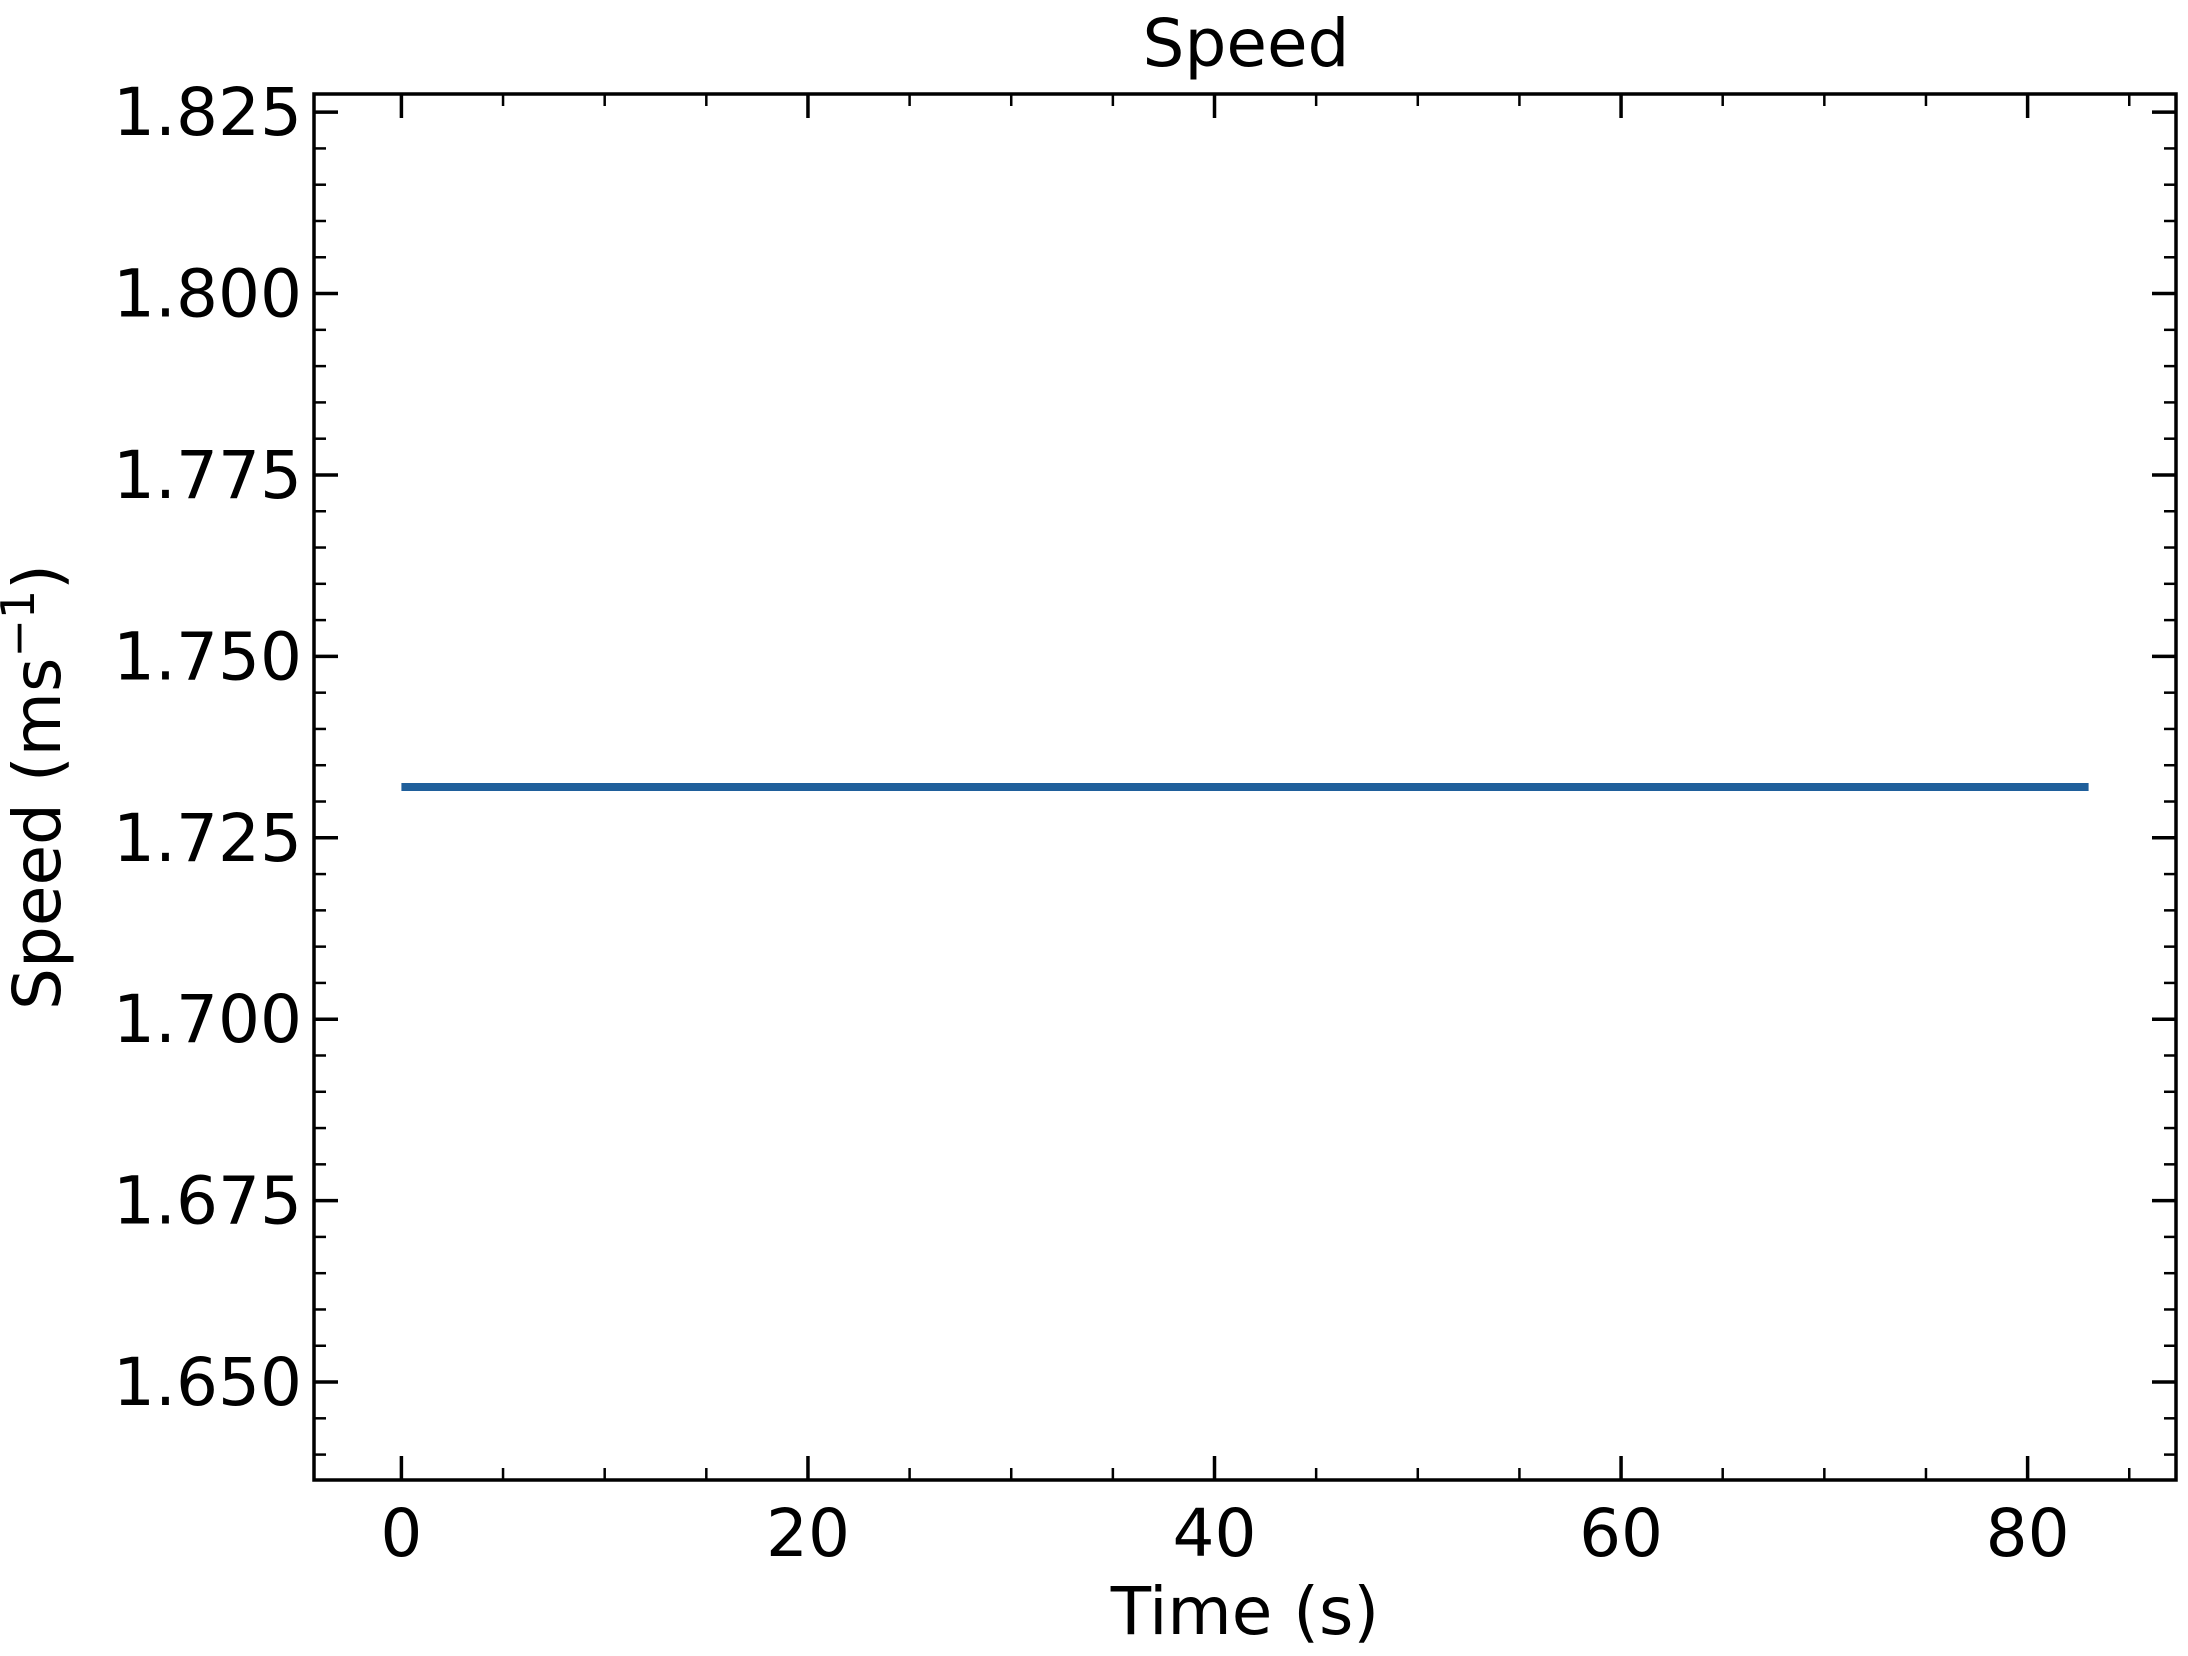  Describe the element at coordinates (38, 834) in the screenshot. I see `y-axis-label-main: Speed (ms` at that location.